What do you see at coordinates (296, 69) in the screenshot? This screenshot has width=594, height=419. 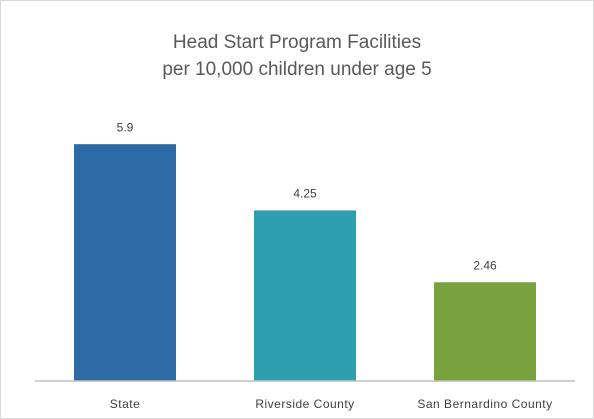 I see `chart-subtitle: per 10,000 children under age 5` at bounding box center [296, 69].